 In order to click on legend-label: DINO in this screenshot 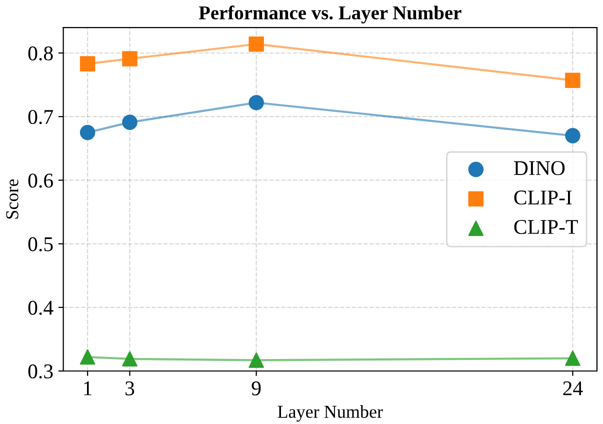, I will do `click(539, 168)`.